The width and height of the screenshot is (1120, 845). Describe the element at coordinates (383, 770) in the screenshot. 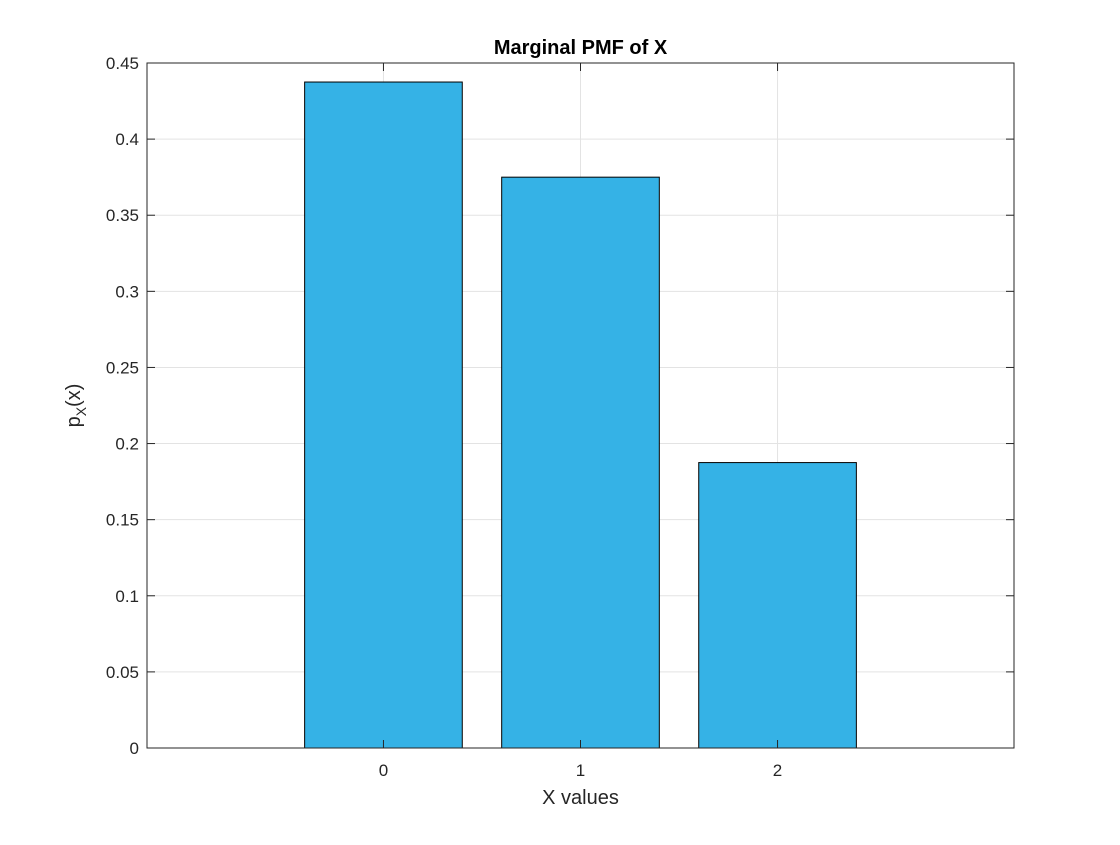

I see `x-tick-label: 0` at that location.